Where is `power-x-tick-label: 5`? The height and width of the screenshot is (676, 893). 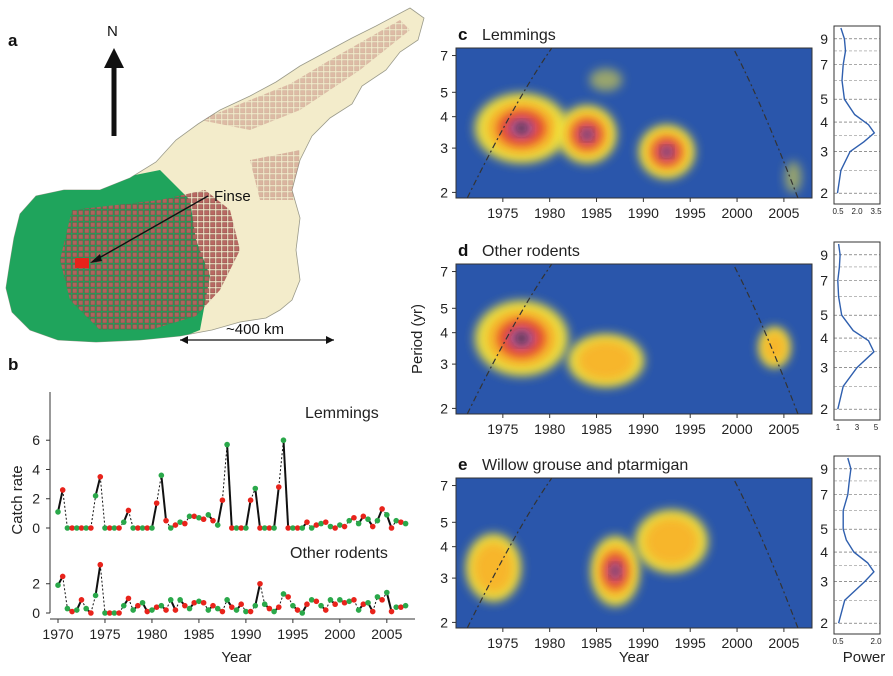
power-x-tick-label: 5 is located at coordinates (876, 427).